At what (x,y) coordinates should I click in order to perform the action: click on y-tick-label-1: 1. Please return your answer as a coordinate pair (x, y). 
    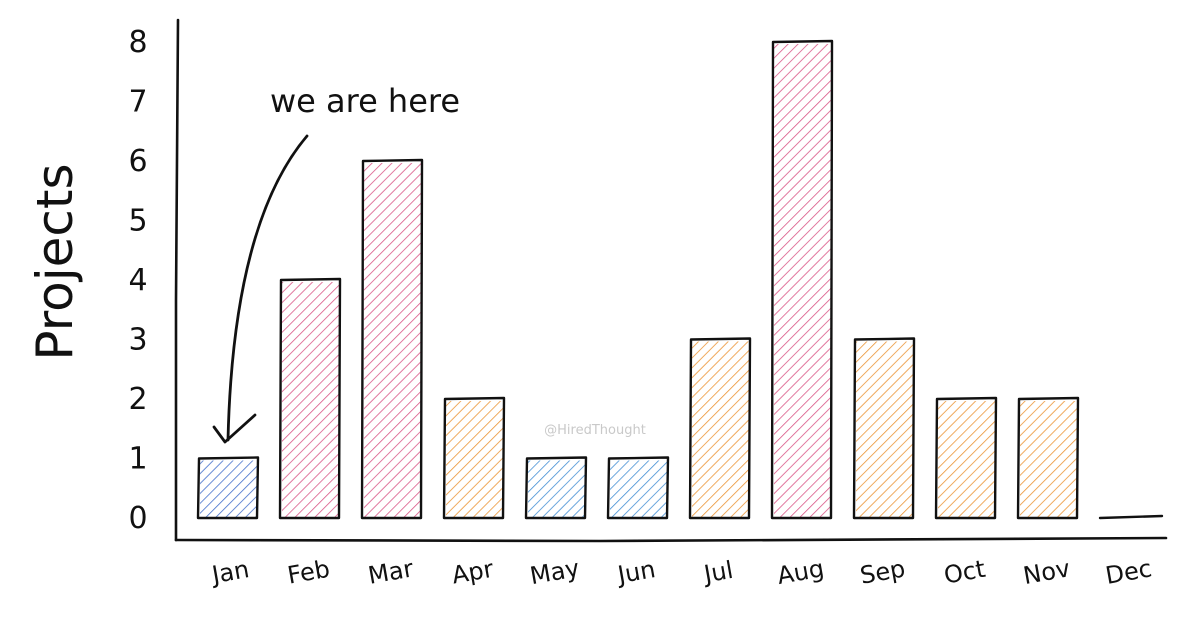
    Looking at the image, I should click on (137, 459).